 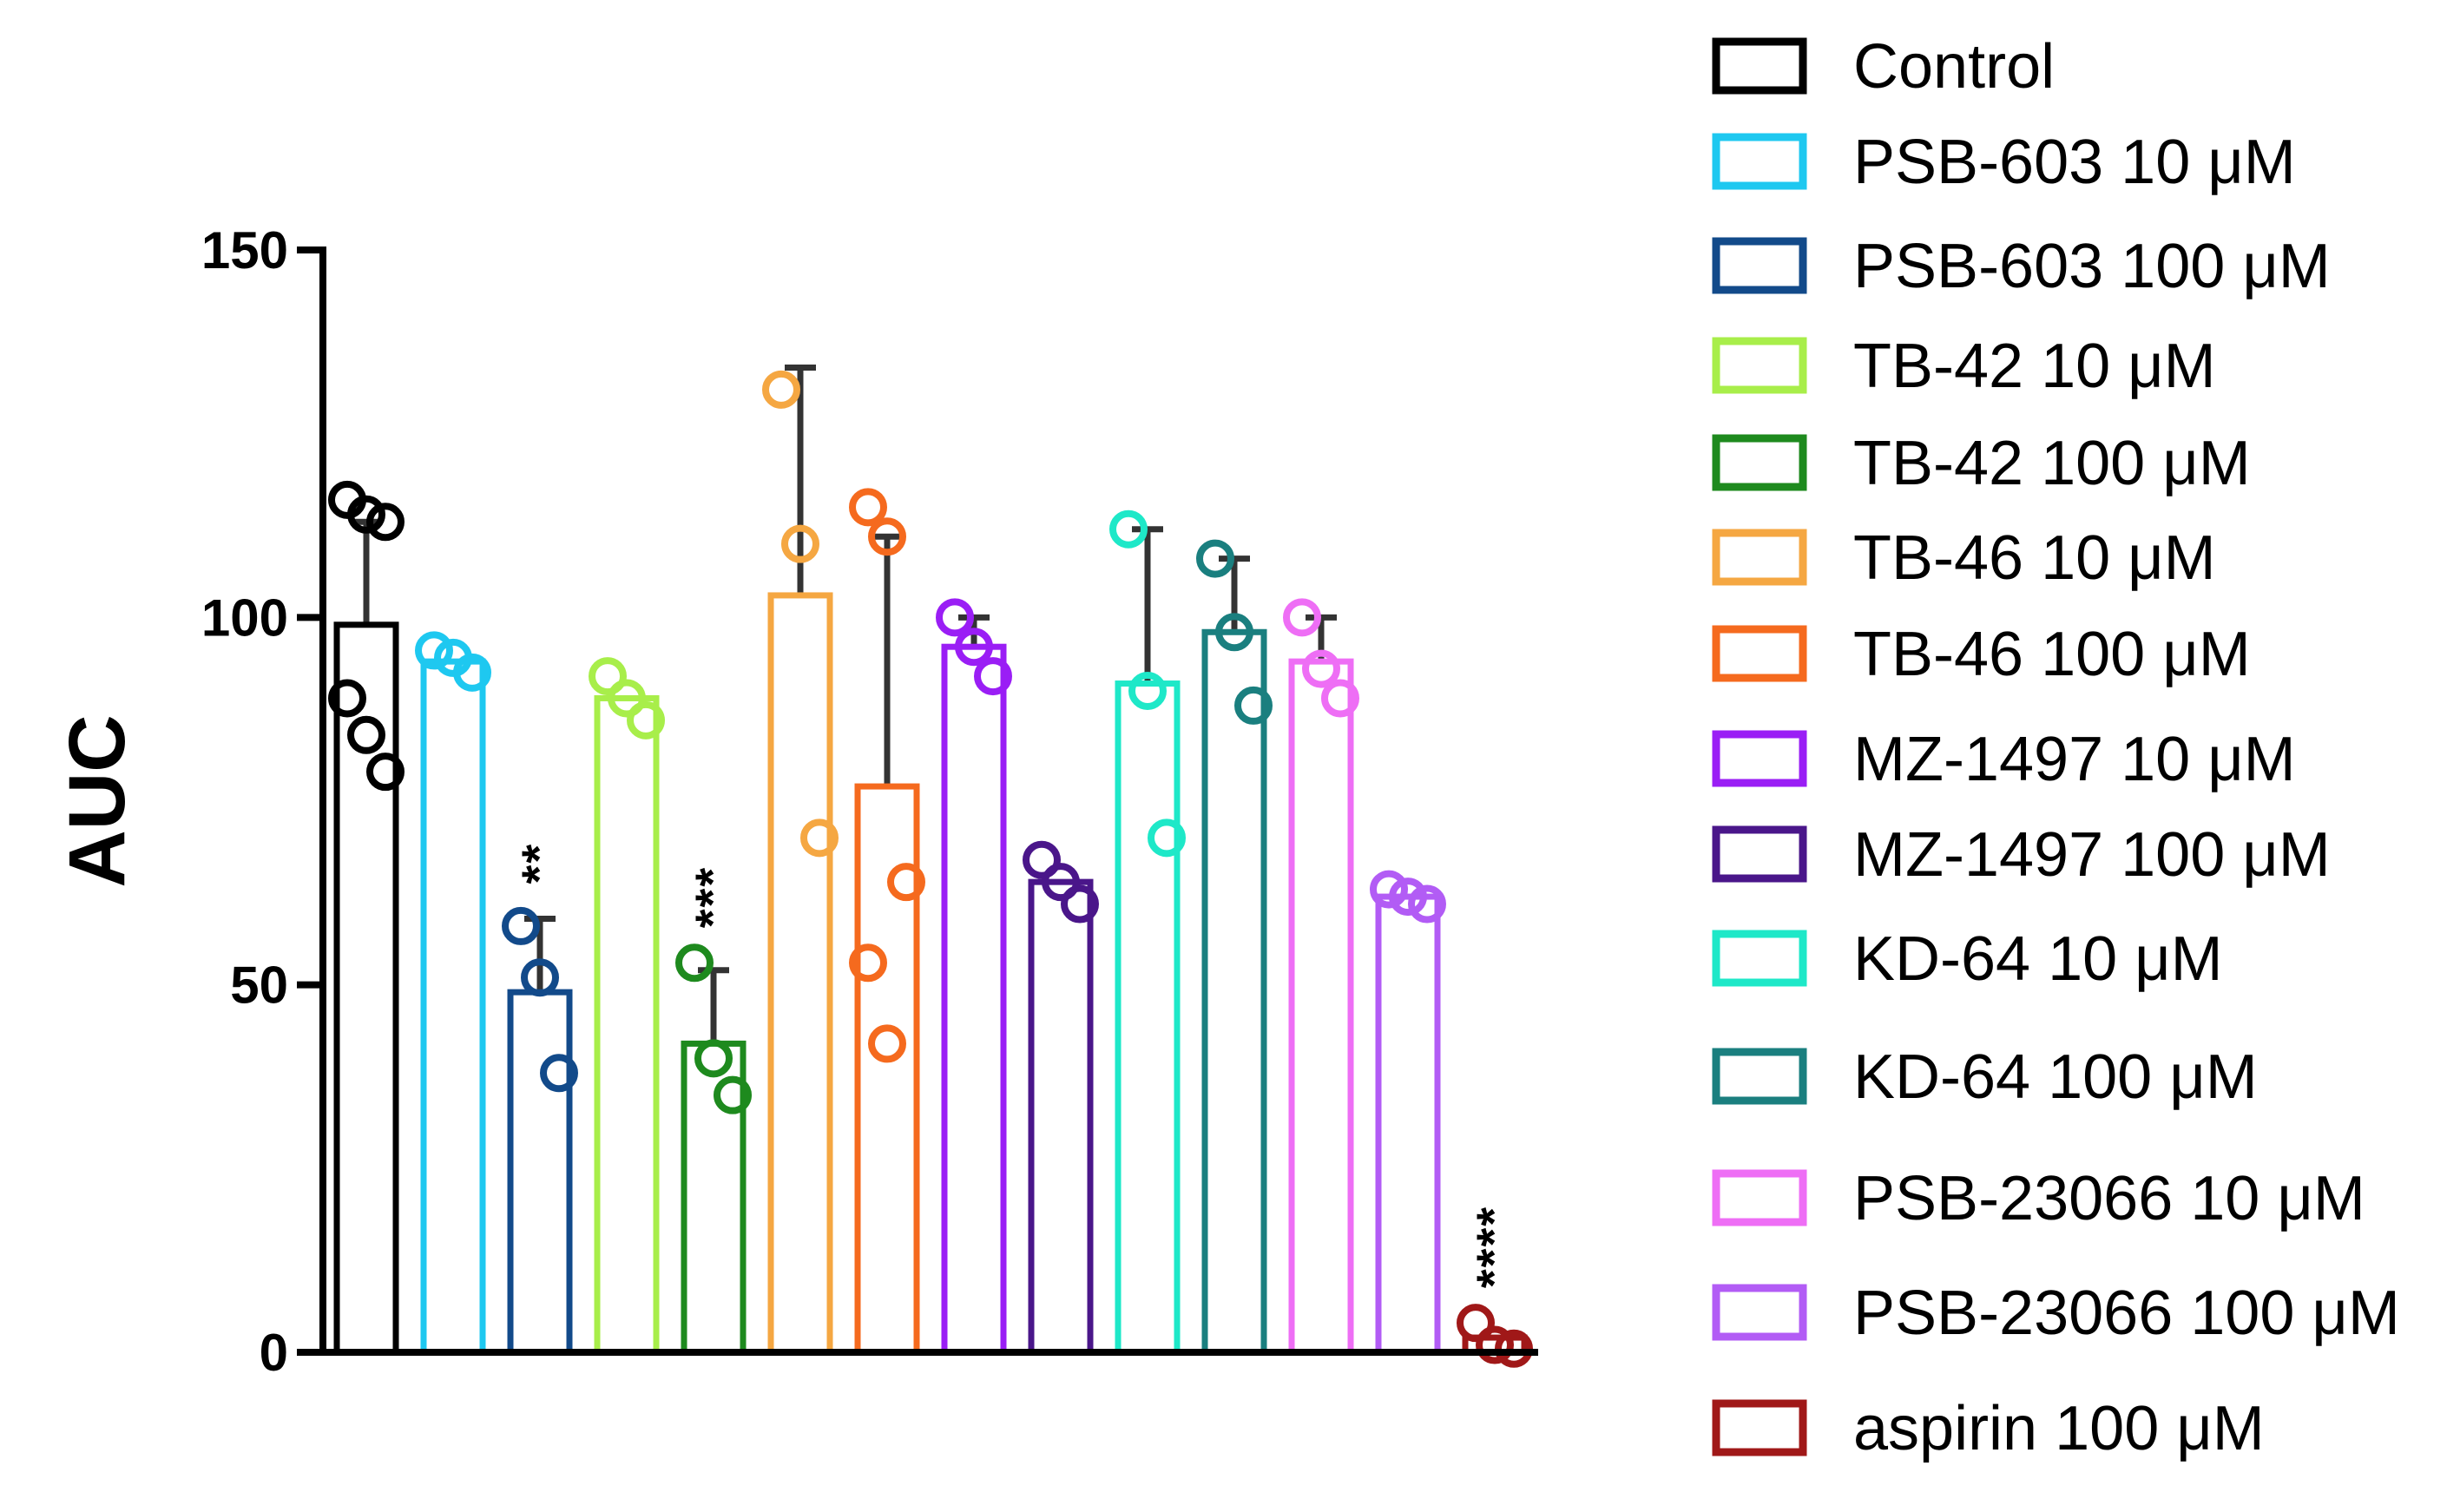 What do you see at coordinates (2092, 266) in the screenshot?
I see `legend-label: PSB-603 100 μM` at bounding box center [2092, 266].